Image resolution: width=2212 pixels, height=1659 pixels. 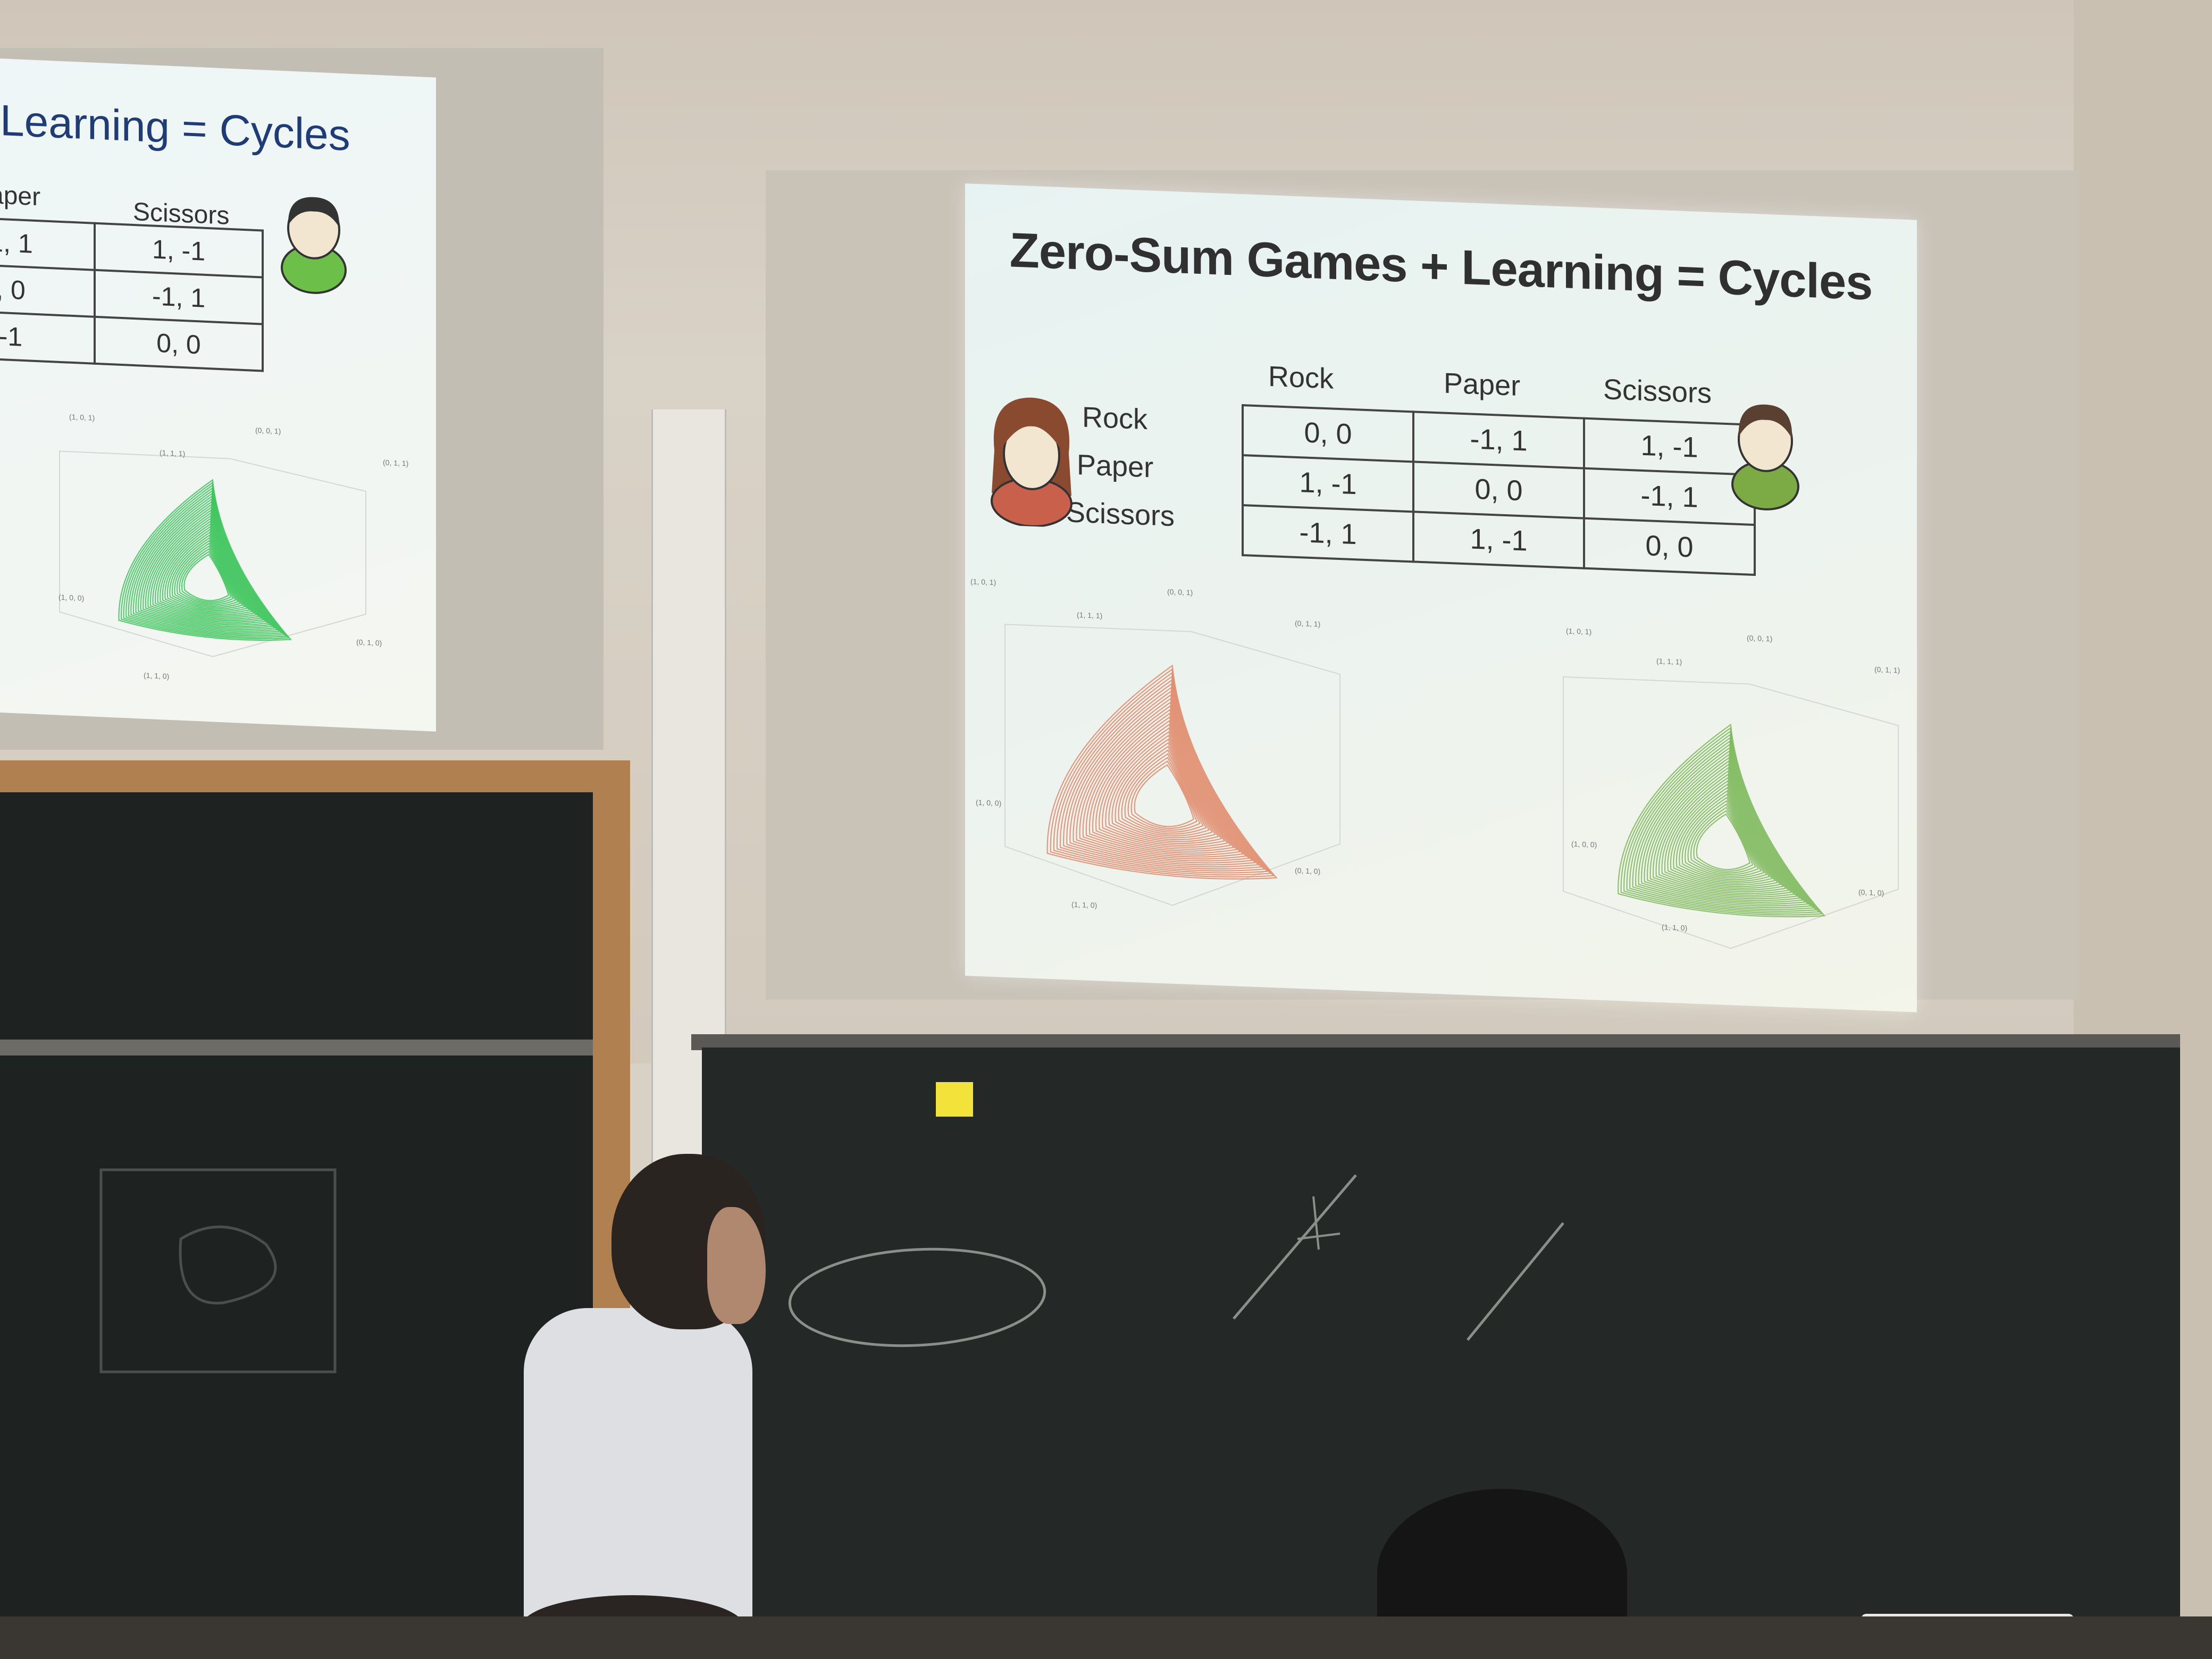 What do you see at coordinates (1032, 462) in the screenshot?
I see `female-avatar-icon` at bounding box center [1032, 462].